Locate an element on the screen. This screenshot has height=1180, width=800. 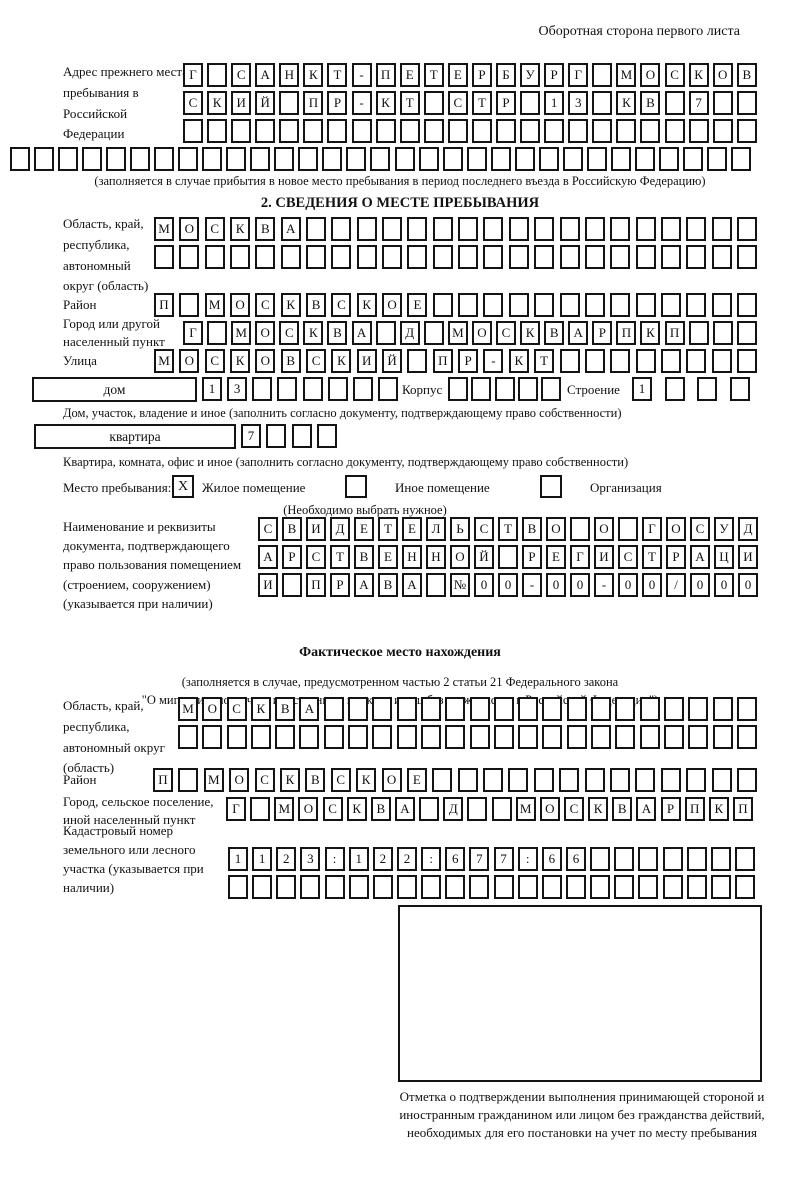
char-cell: Н is located at coordinates (289, 75).